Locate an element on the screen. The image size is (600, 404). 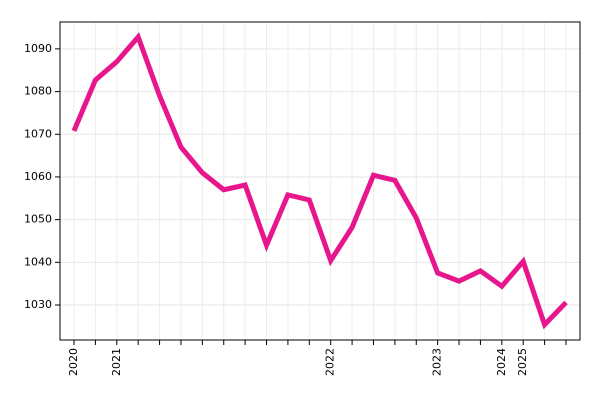
y-tick-label: 1090 is located at coordinates (38, 48).